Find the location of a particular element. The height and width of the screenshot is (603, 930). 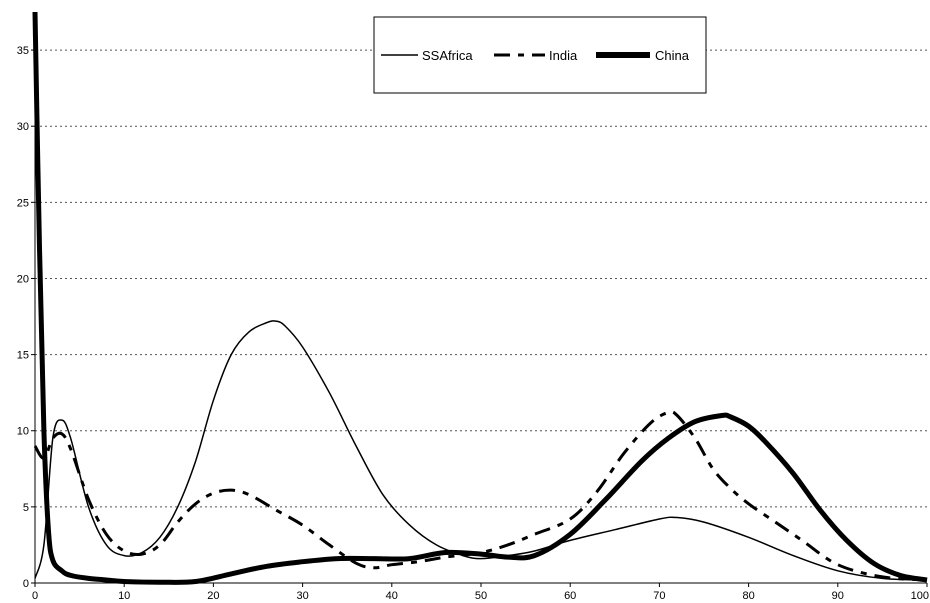

y-tick-label-30: 30 is located at coordinates (23, 127).